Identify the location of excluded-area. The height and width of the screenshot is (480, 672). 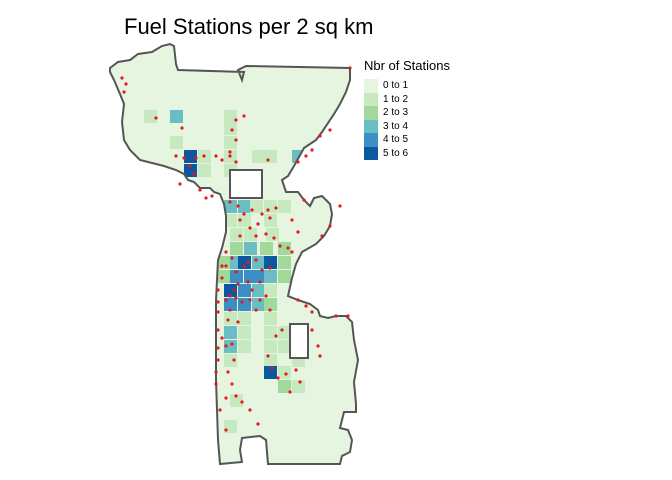
(246, 184).